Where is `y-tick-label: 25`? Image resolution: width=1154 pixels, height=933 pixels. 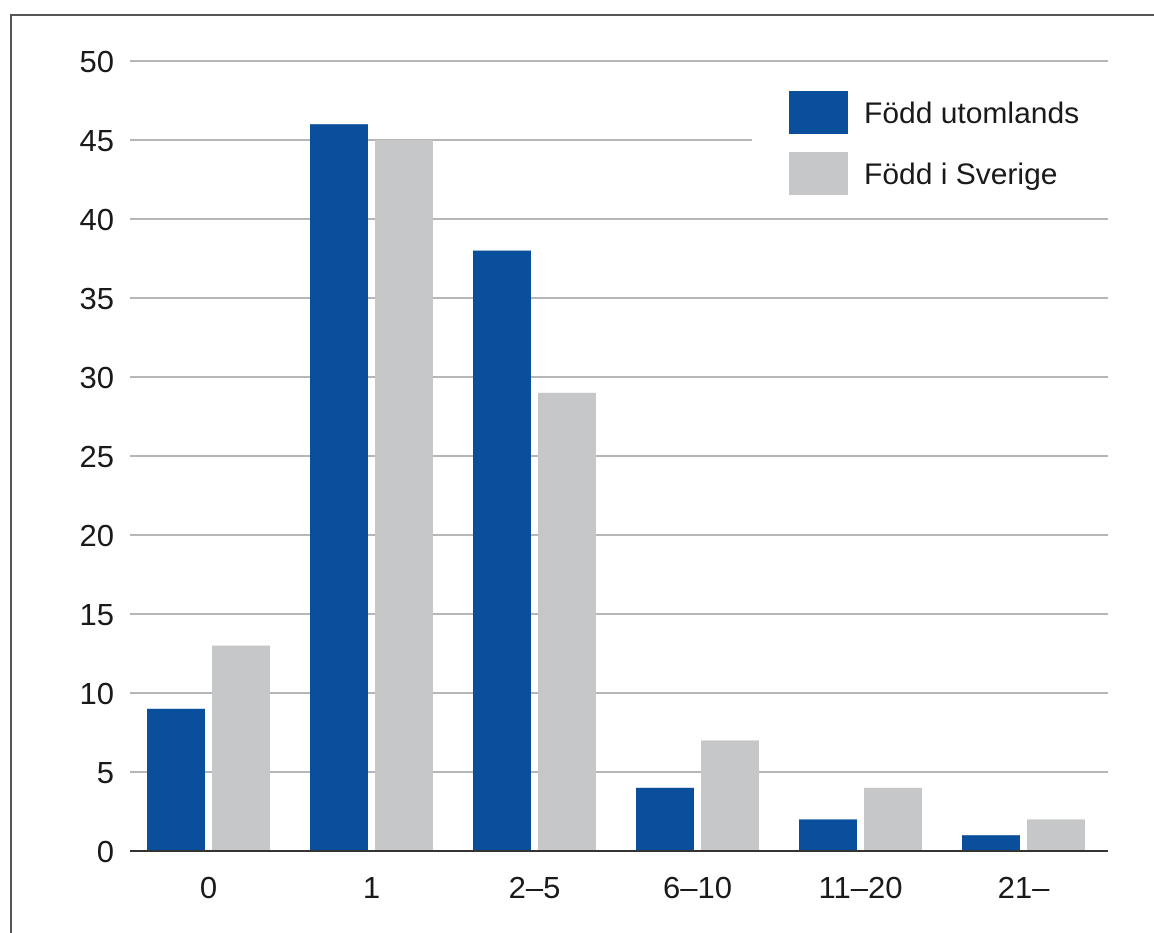 y-tick-label: 25 is located at coordinates (97, 456).